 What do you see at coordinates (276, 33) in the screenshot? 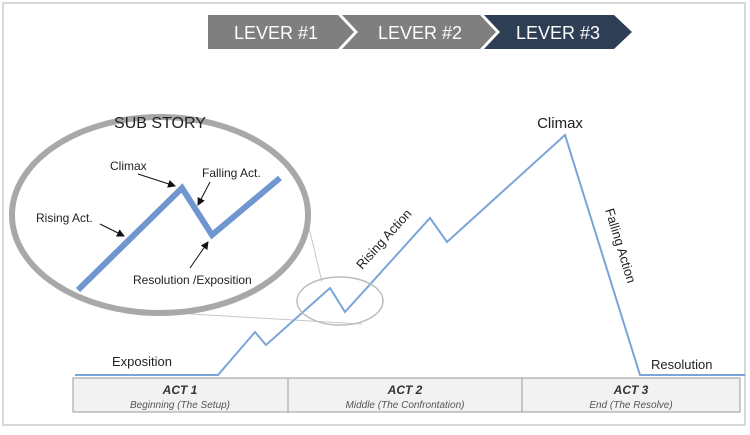
I see `lever-label: LEVER #1` at bounding box center [276, 33].